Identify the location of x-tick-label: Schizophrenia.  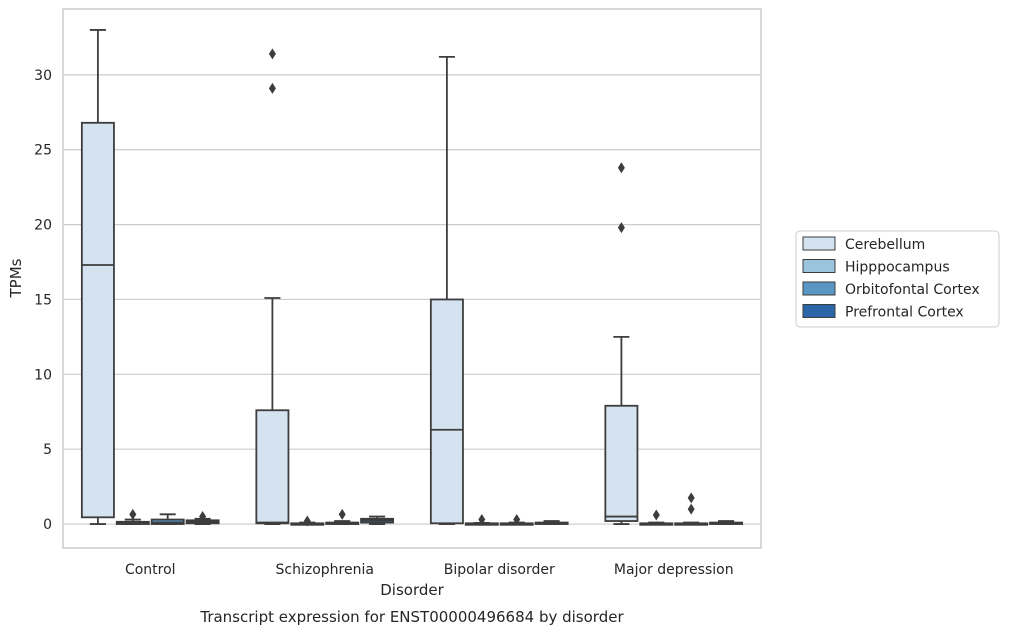
(325, 570).